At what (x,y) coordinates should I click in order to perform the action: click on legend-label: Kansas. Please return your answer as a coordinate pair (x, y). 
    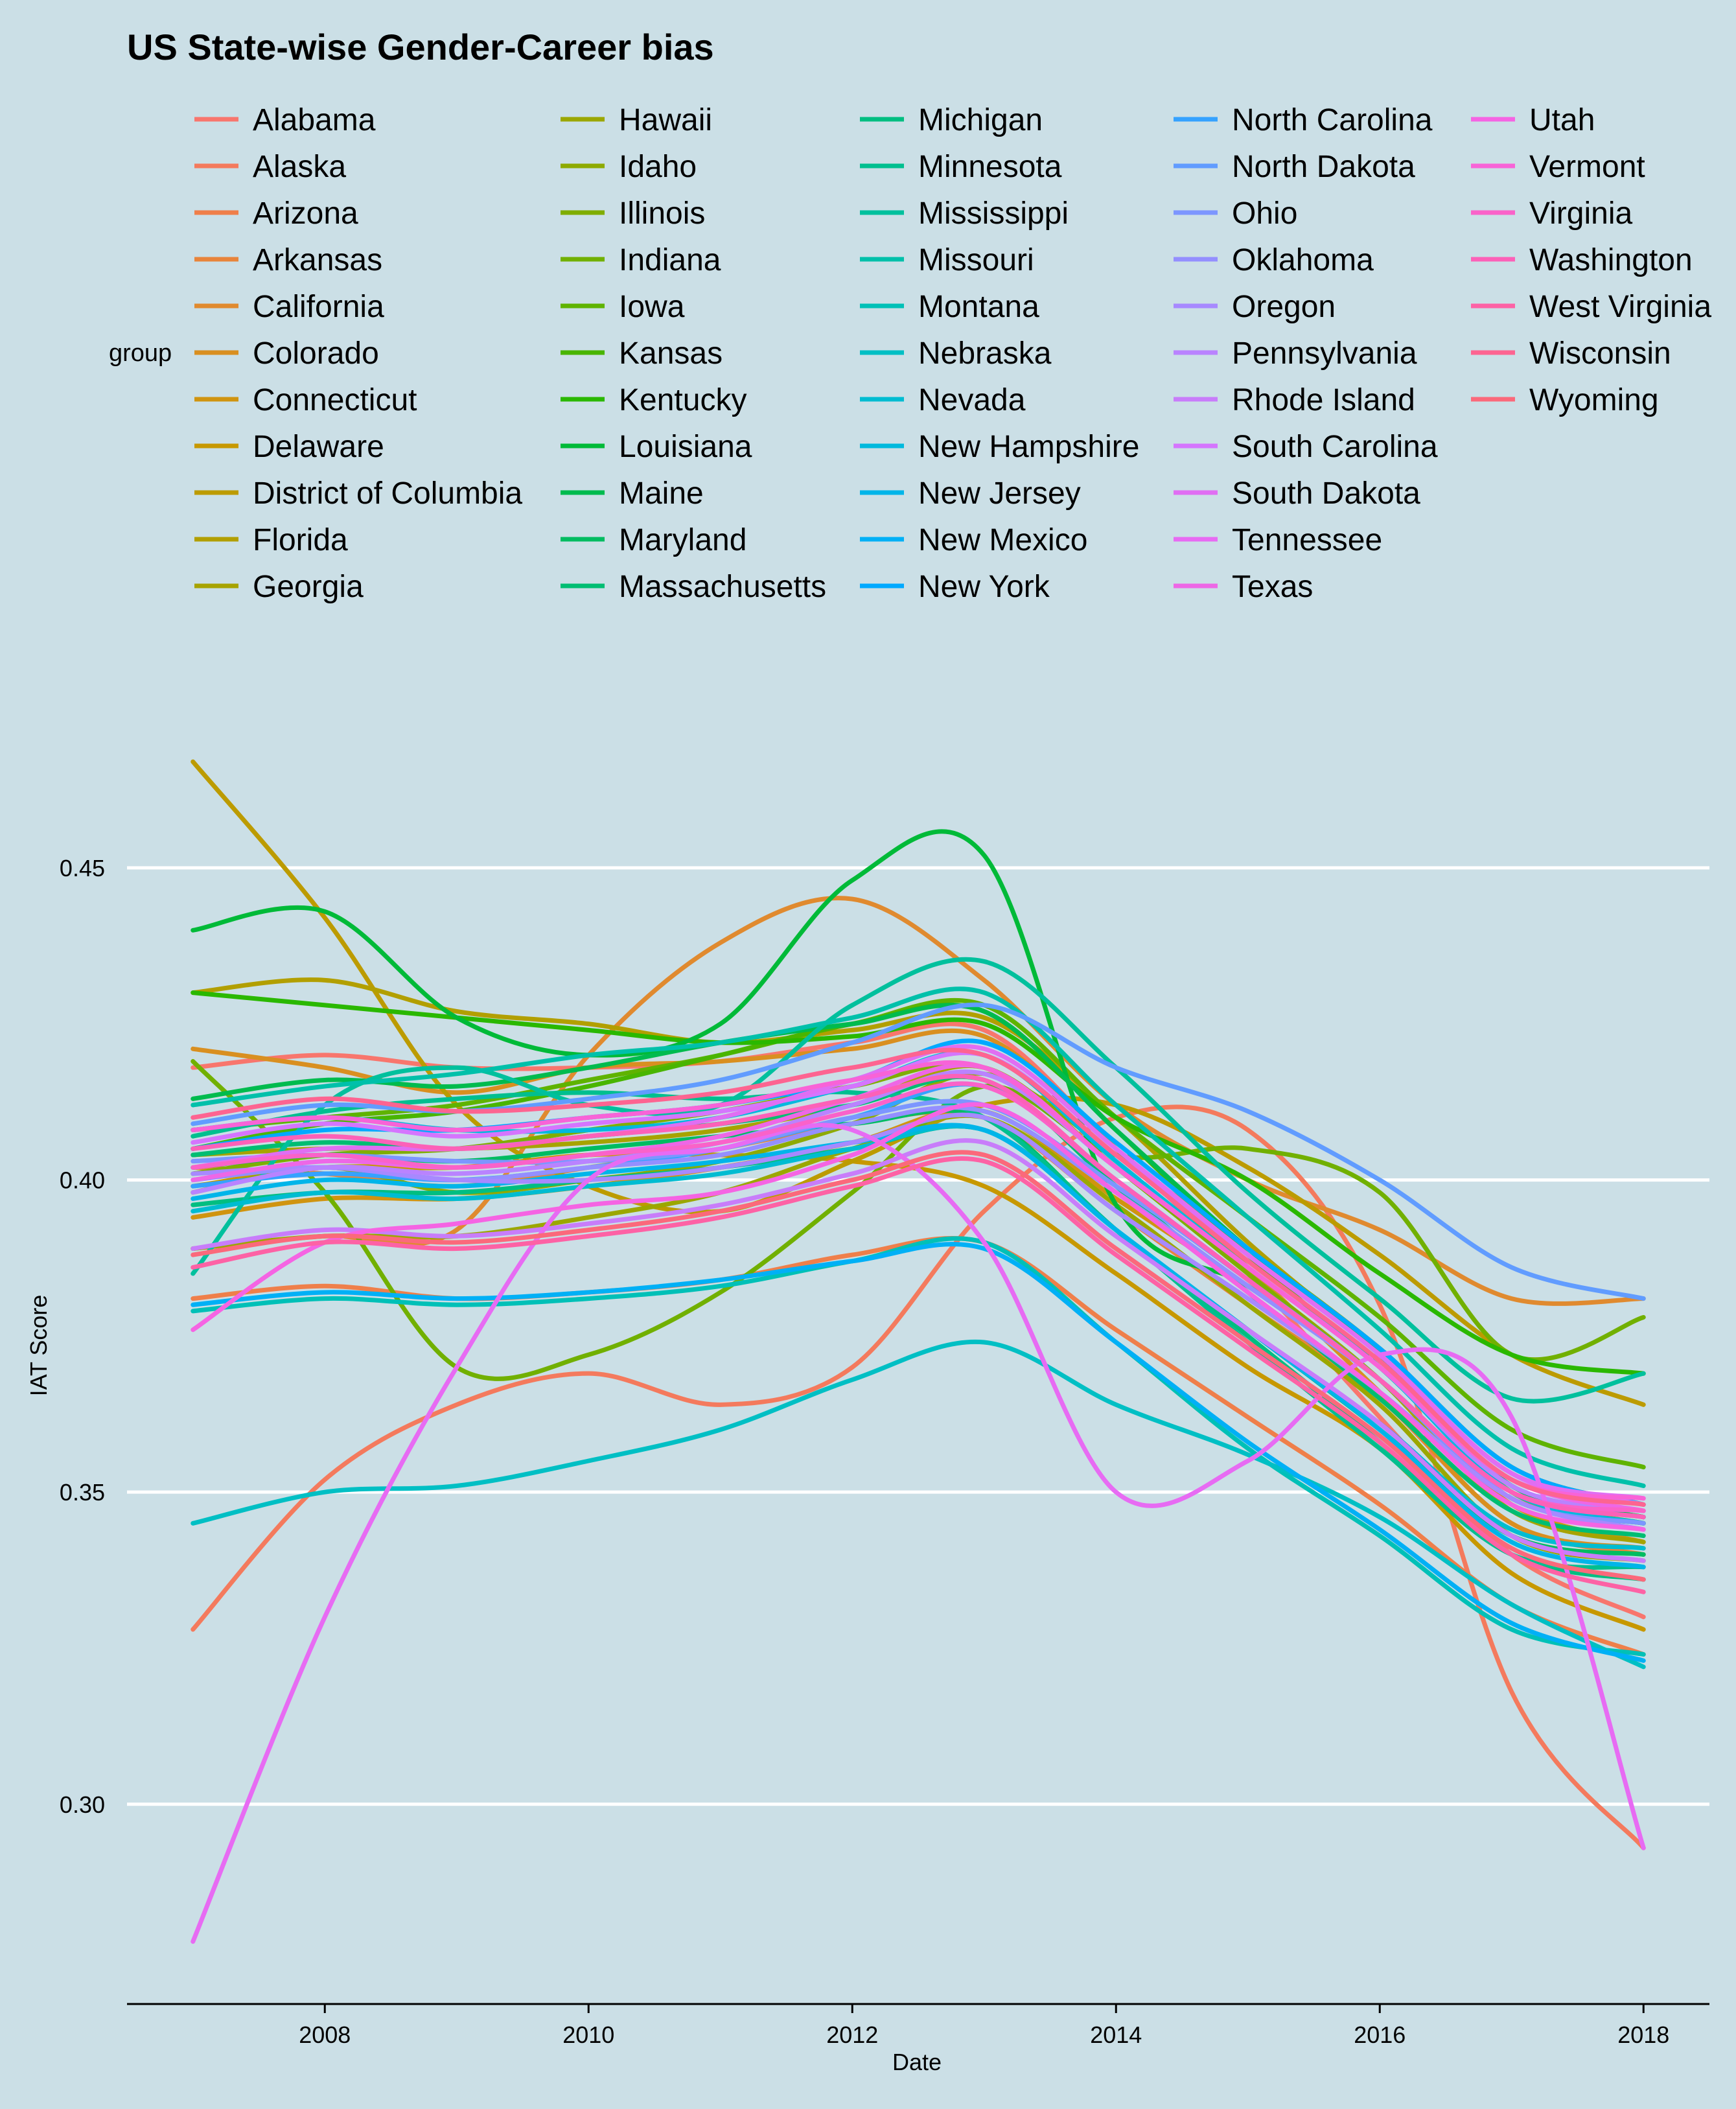
    Looking at the image, I should click on (671, 353).